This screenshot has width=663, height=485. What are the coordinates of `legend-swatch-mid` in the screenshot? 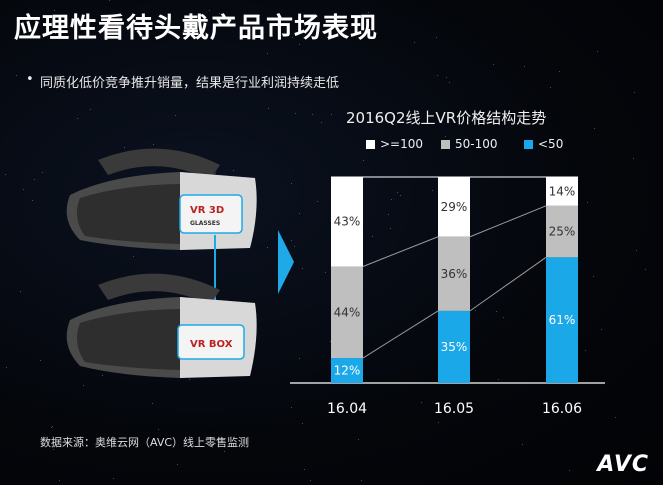 It's located at (445, 144).